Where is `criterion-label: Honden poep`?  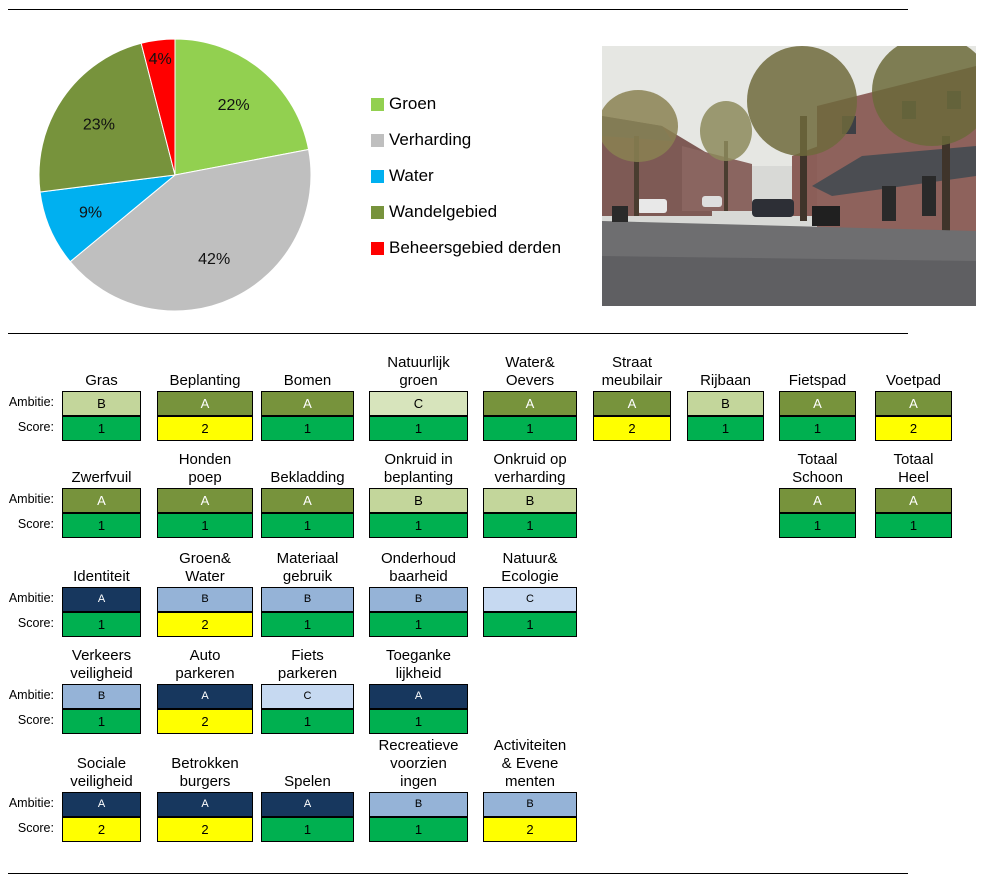
criterion-label: Honden poep is located at coordinates (205, 468).